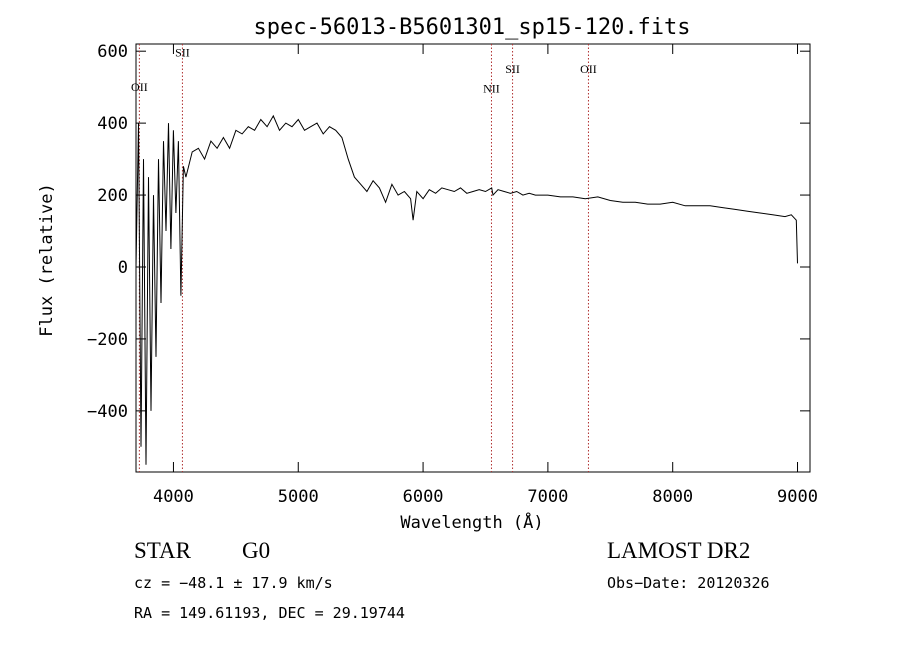 The height and width of the screenshot is (649, 900). I want to click on y-tick-label: 200, so click(112, 196).